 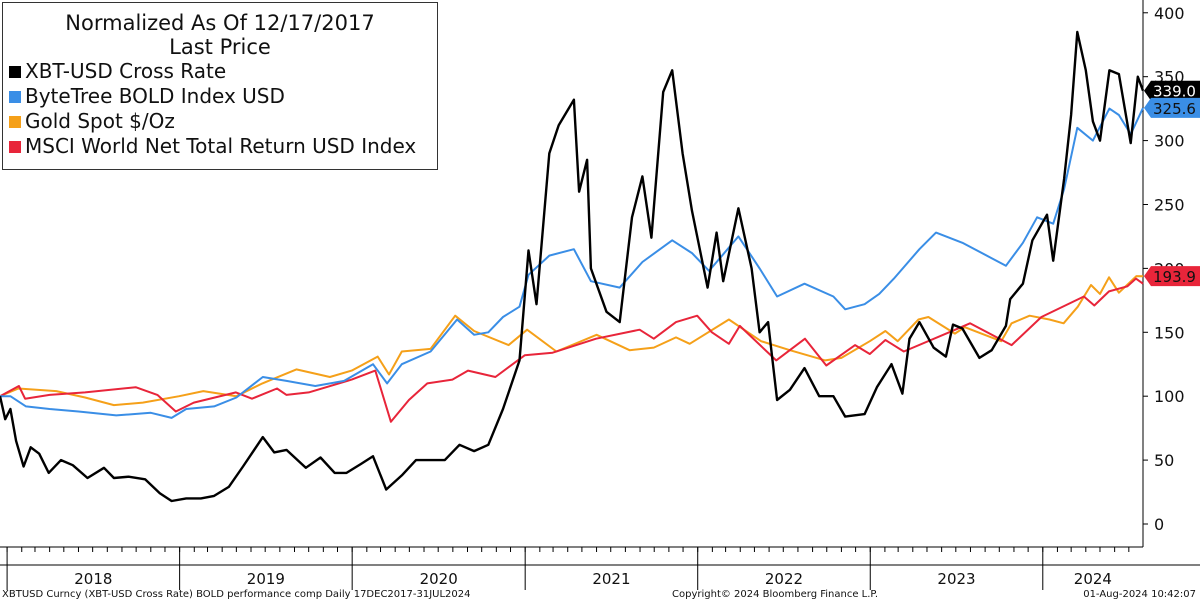 What do you see at coordinates (155, 96) in the screenshot?
I see `legend-label-bold: ByteTree BOLD Index USD` at bounding box center [155, 96].